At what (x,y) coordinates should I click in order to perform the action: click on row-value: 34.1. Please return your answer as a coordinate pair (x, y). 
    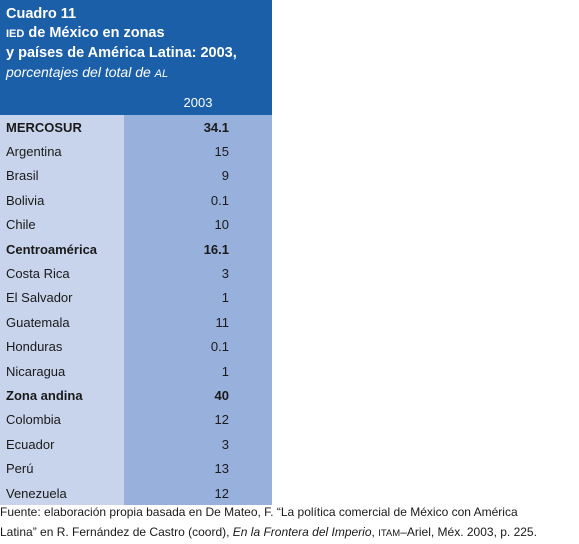
    Looking at the image, I should click on (198, 127).